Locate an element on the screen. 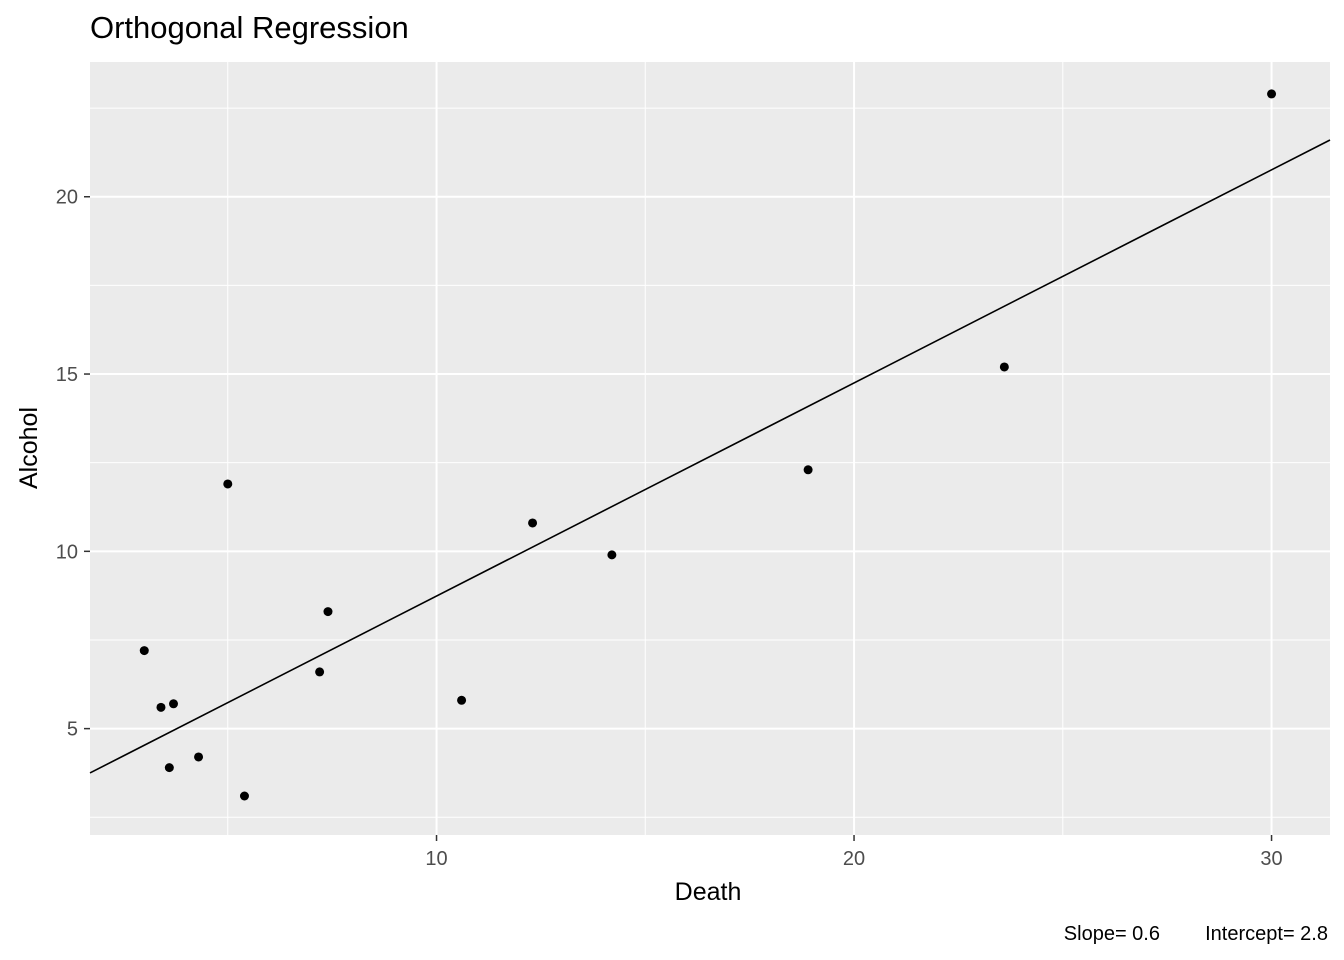 The image size is (1344, 960). x-tick-label: 10 is located at coordinates (436, 859).